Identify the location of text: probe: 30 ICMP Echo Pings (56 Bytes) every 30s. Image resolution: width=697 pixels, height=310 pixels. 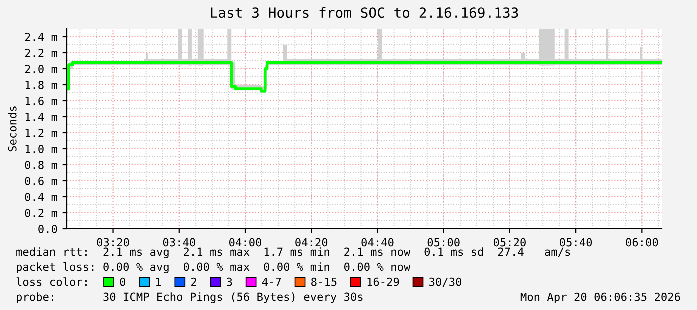
(190, 298).